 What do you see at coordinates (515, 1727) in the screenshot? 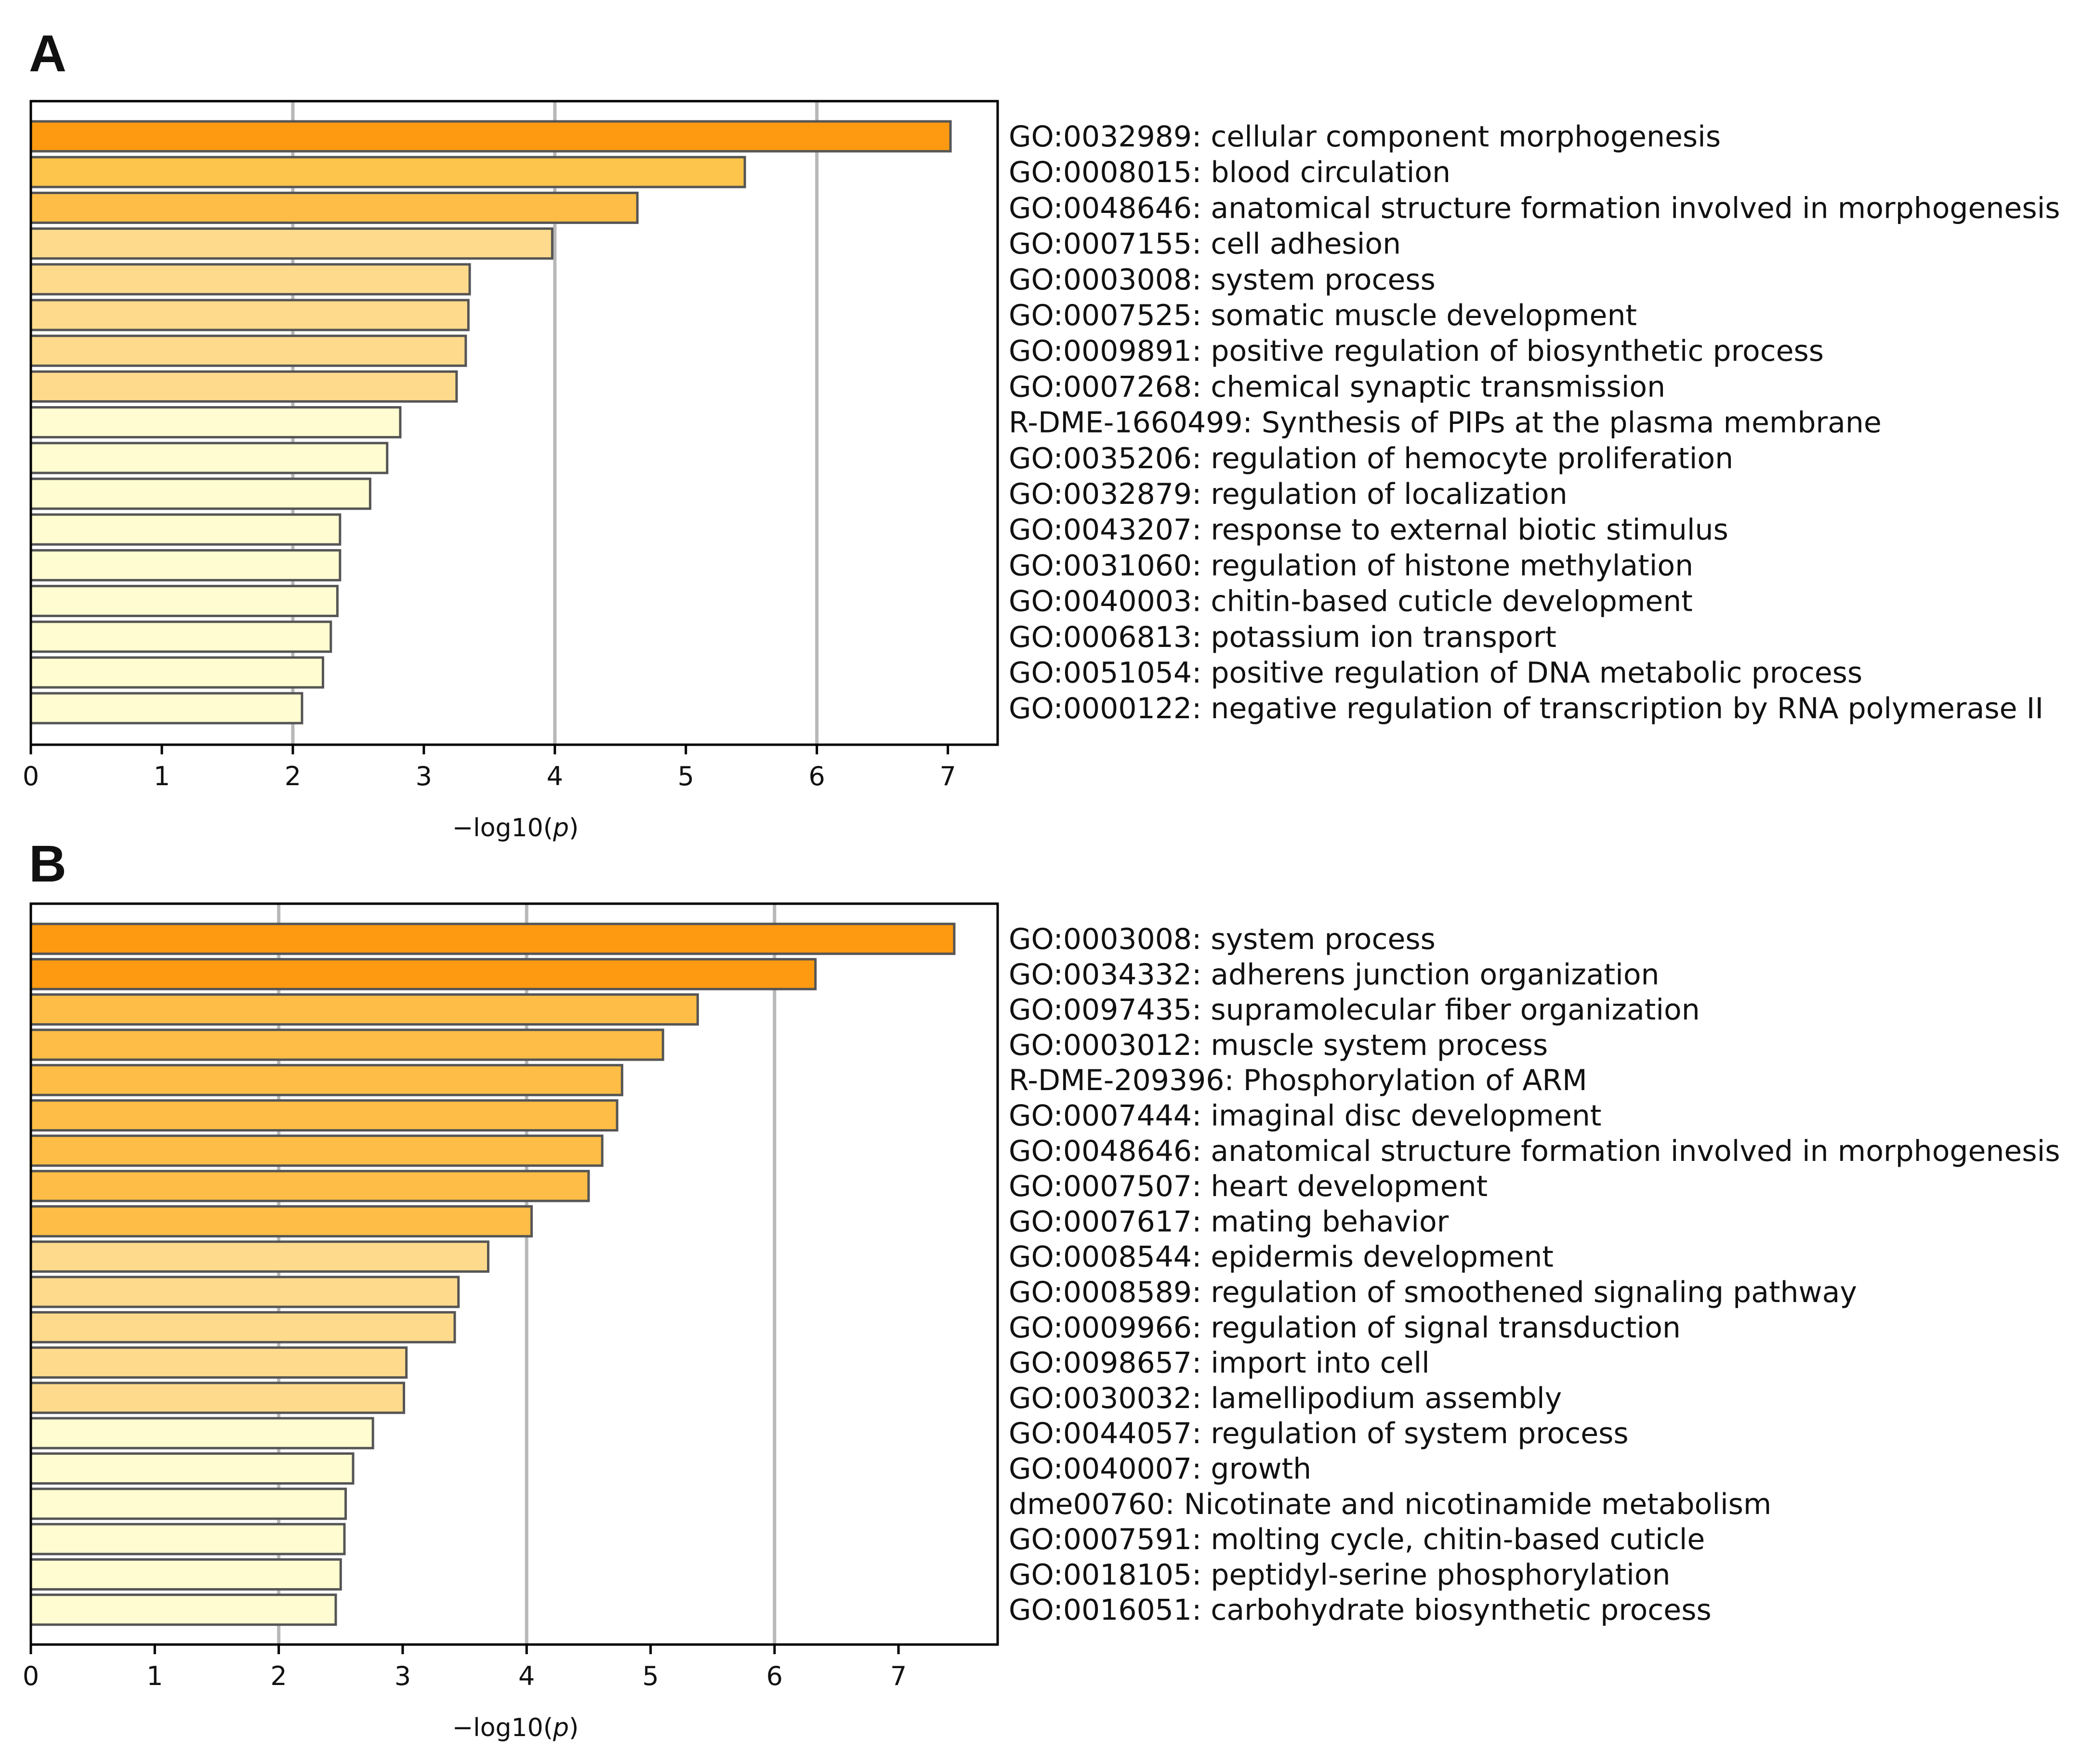
I see `panel-b-x-axis-label: −log10(p)` at bounding box center [515, 1727].